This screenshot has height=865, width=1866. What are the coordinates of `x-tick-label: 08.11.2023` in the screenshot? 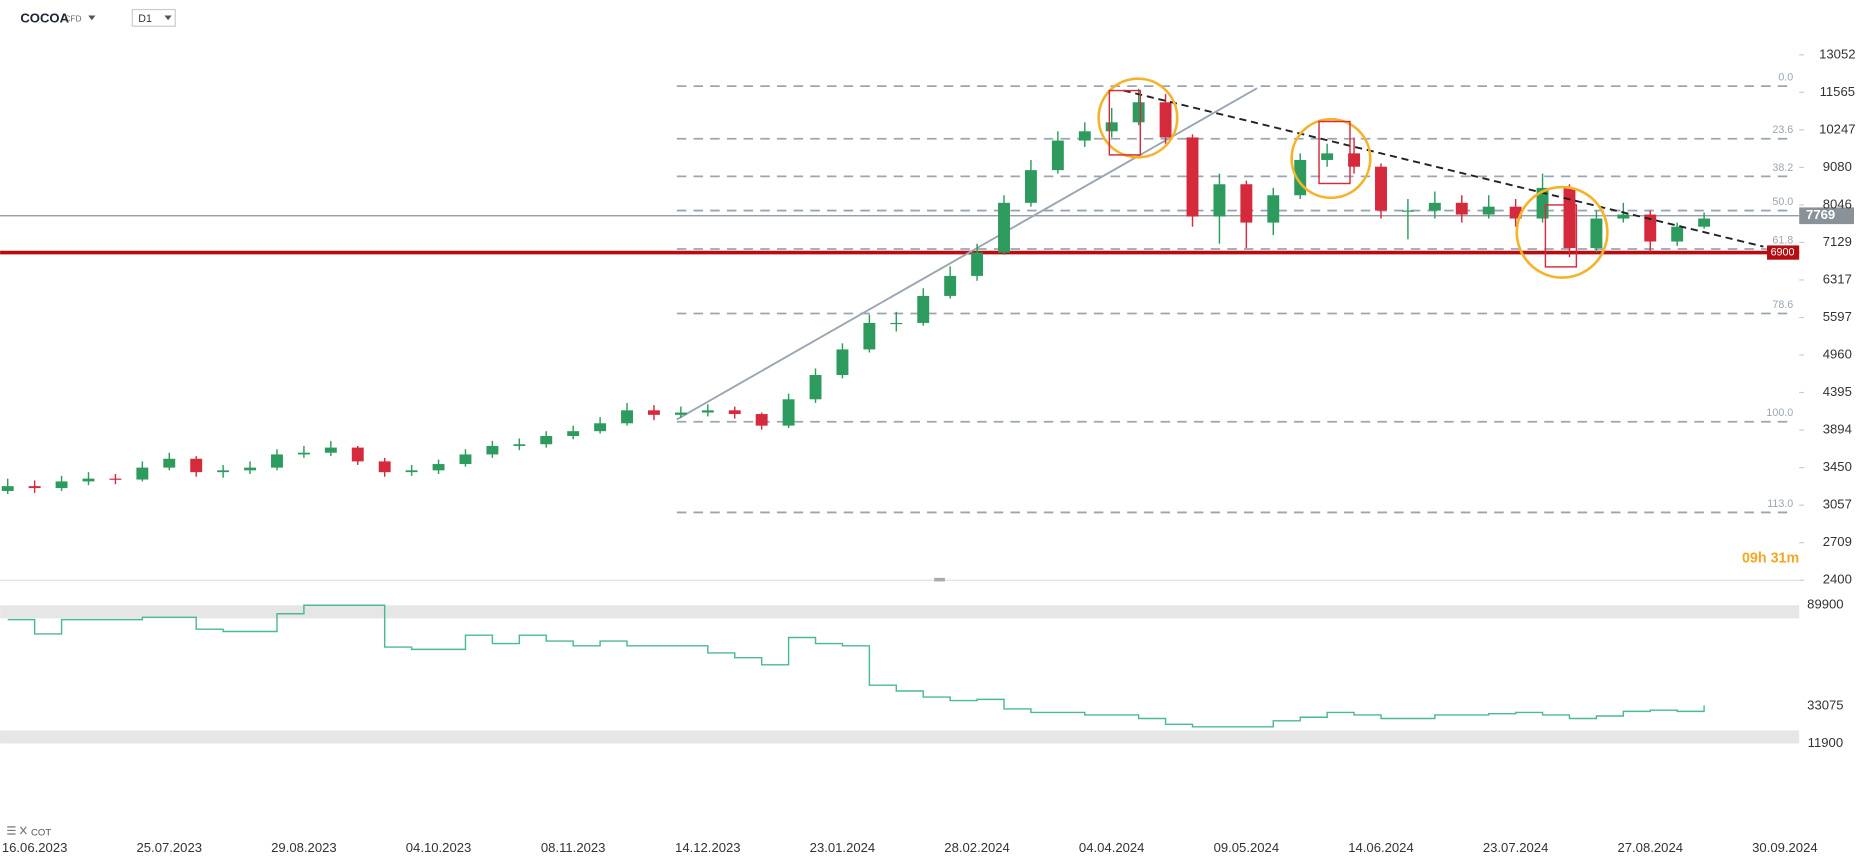 It's located at (573, 847).